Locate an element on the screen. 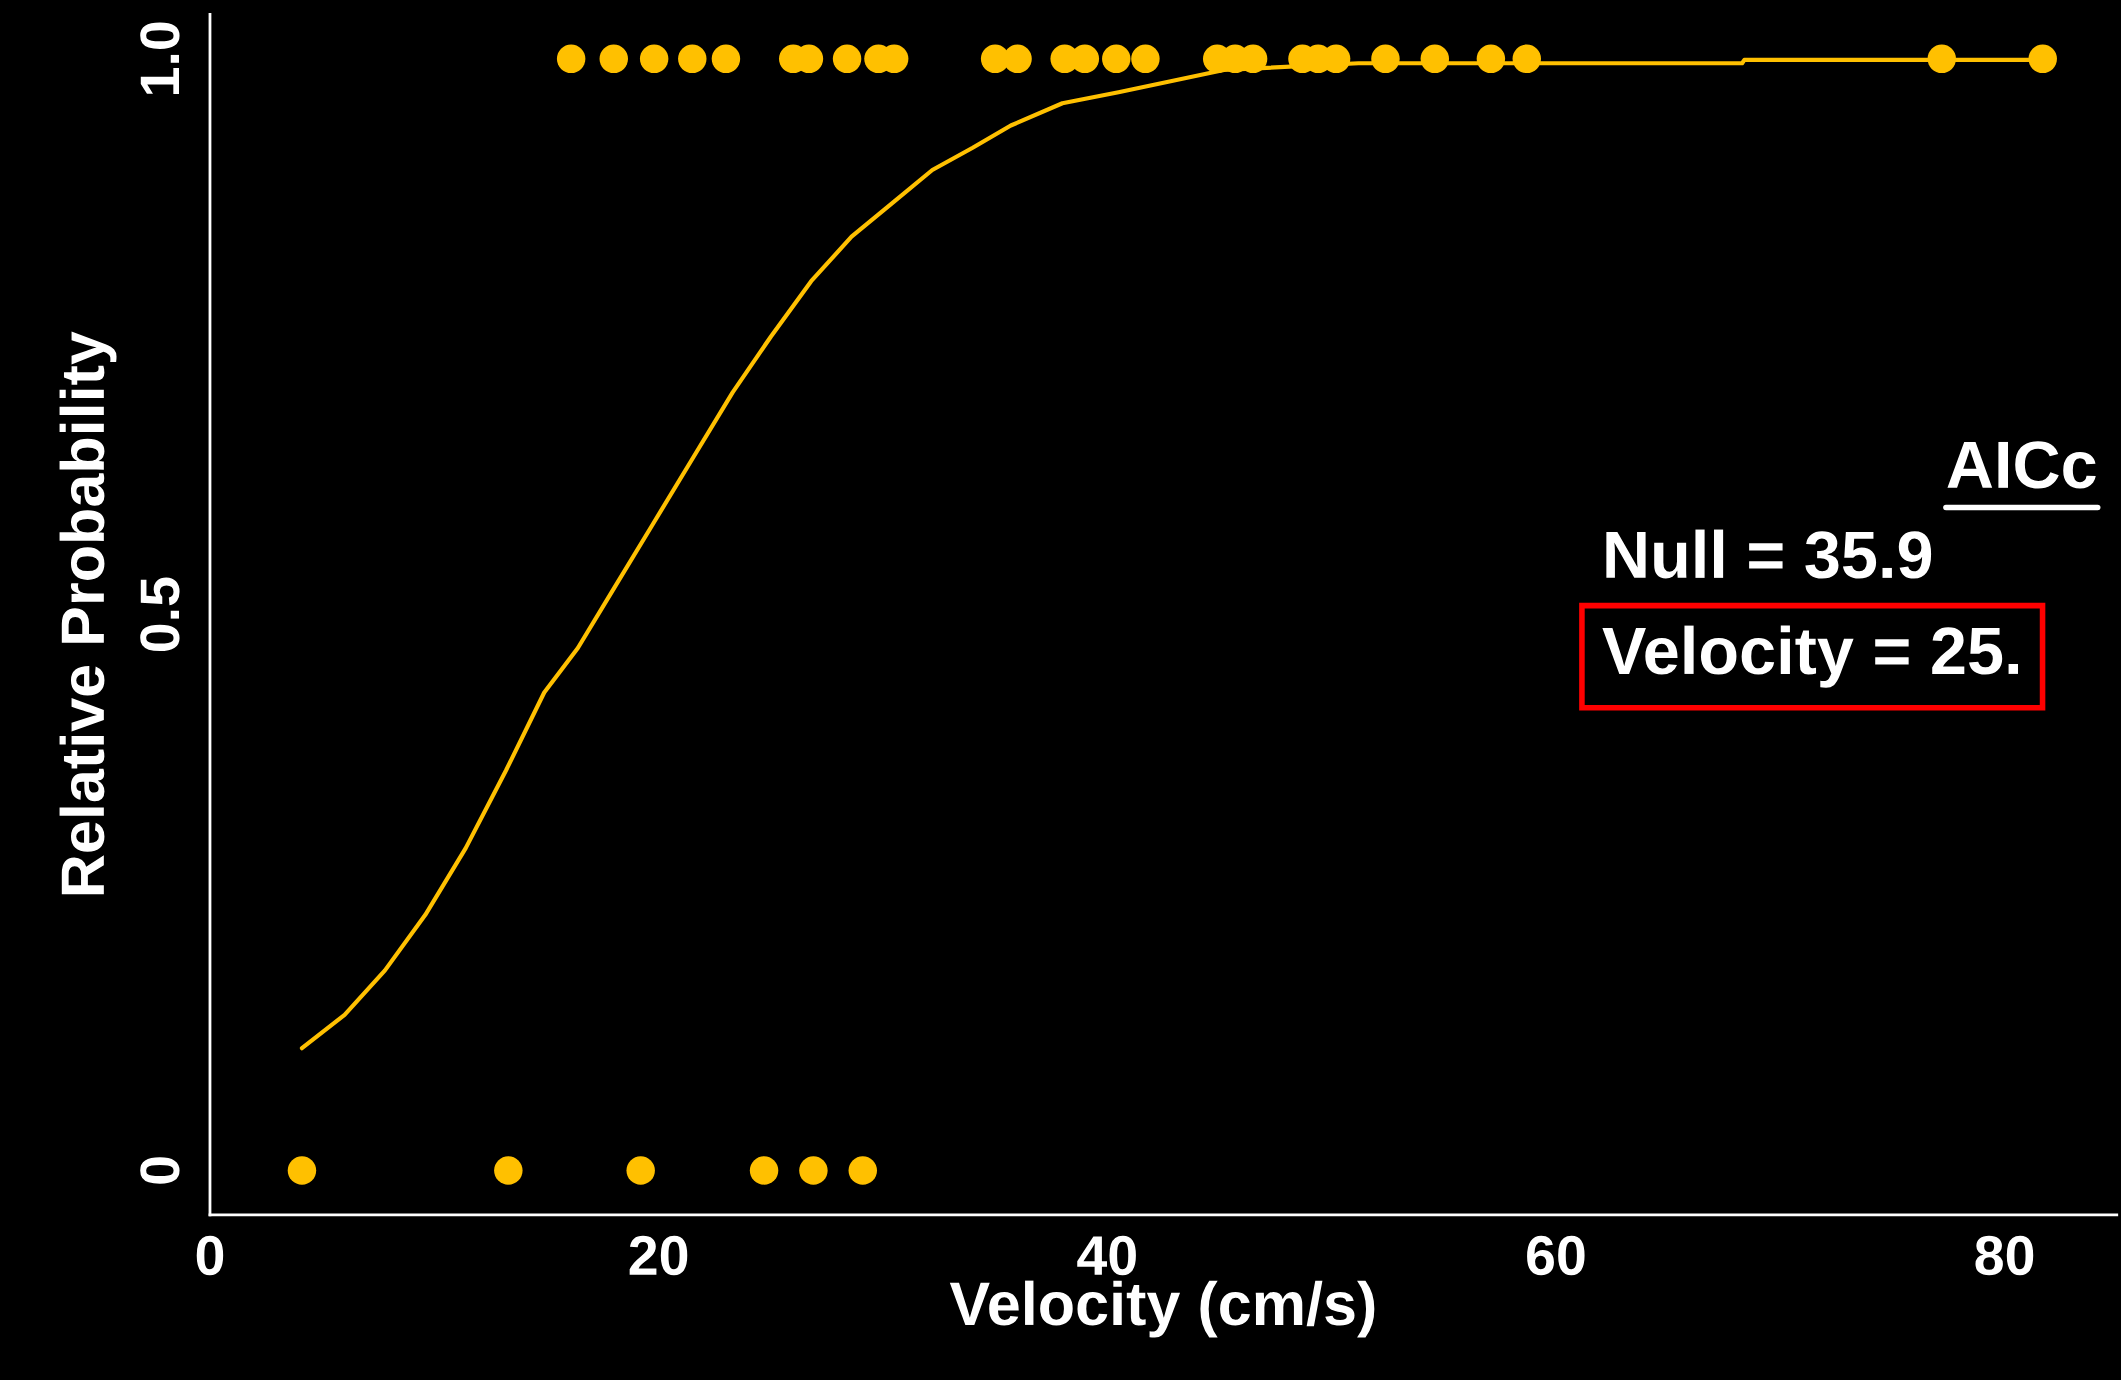 This screenshot has width=2121, height=1380. x-axis-title: Velocity (cm/s) is located at coordinates (1162, 1309).